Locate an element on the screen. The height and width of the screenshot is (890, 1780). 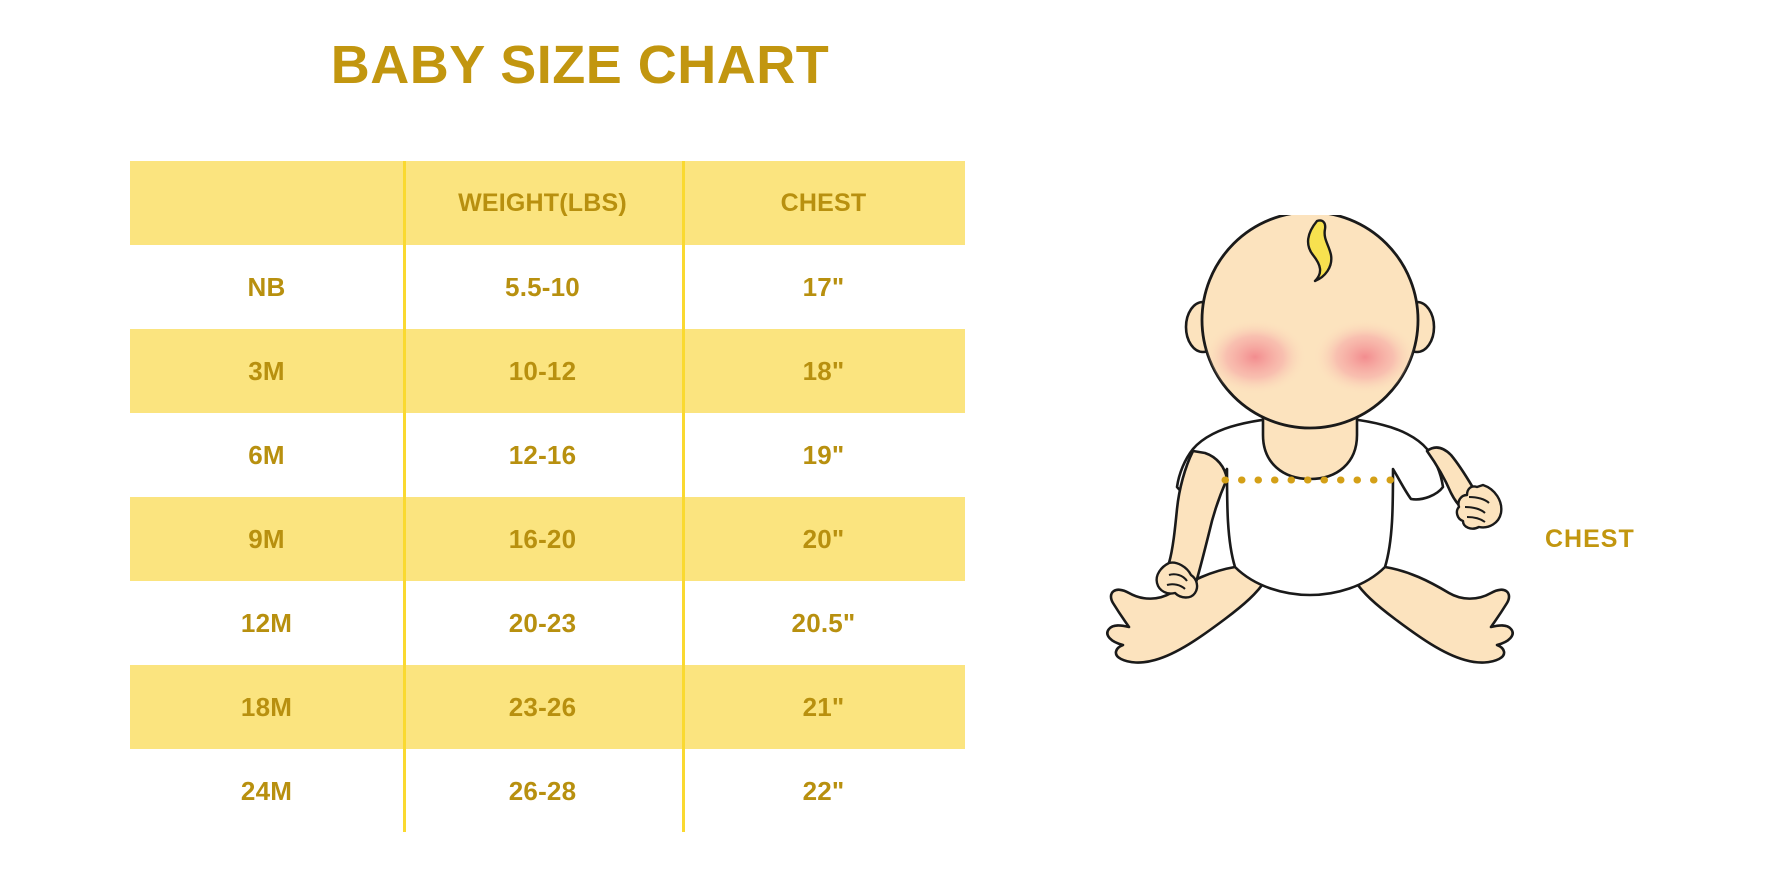
baby-head is located at coordinates (1310, 322).